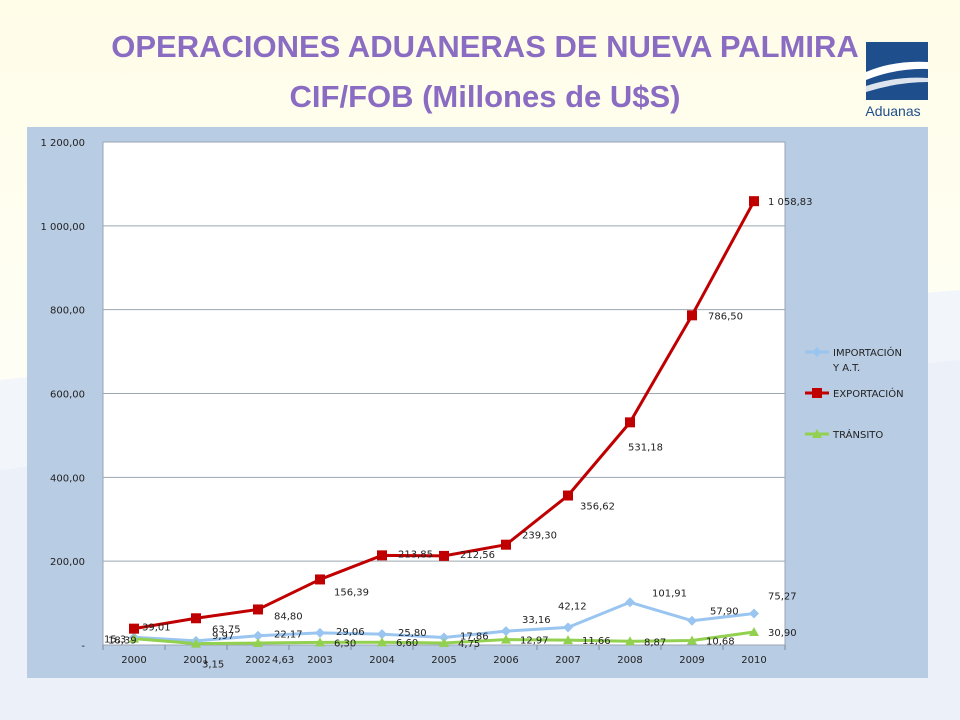 This screenshot has width=960, height=720. What do you see at coordinates (536, 620) in the screenshot?
I see `data-label: 33,16` at bounding box center [536, 620].